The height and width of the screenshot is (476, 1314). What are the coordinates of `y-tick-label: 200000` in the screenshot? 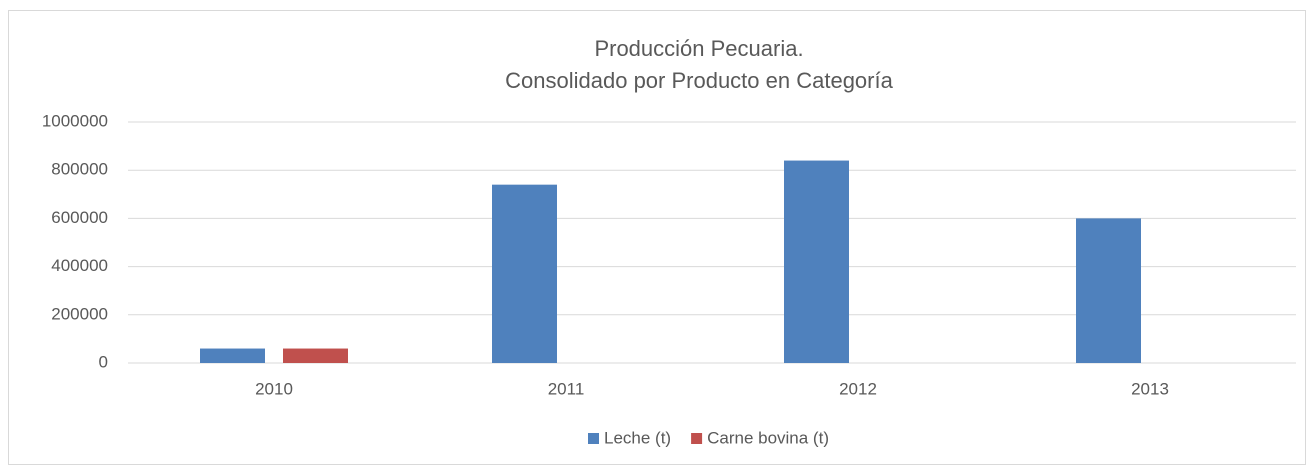 It's located at (79, 313).